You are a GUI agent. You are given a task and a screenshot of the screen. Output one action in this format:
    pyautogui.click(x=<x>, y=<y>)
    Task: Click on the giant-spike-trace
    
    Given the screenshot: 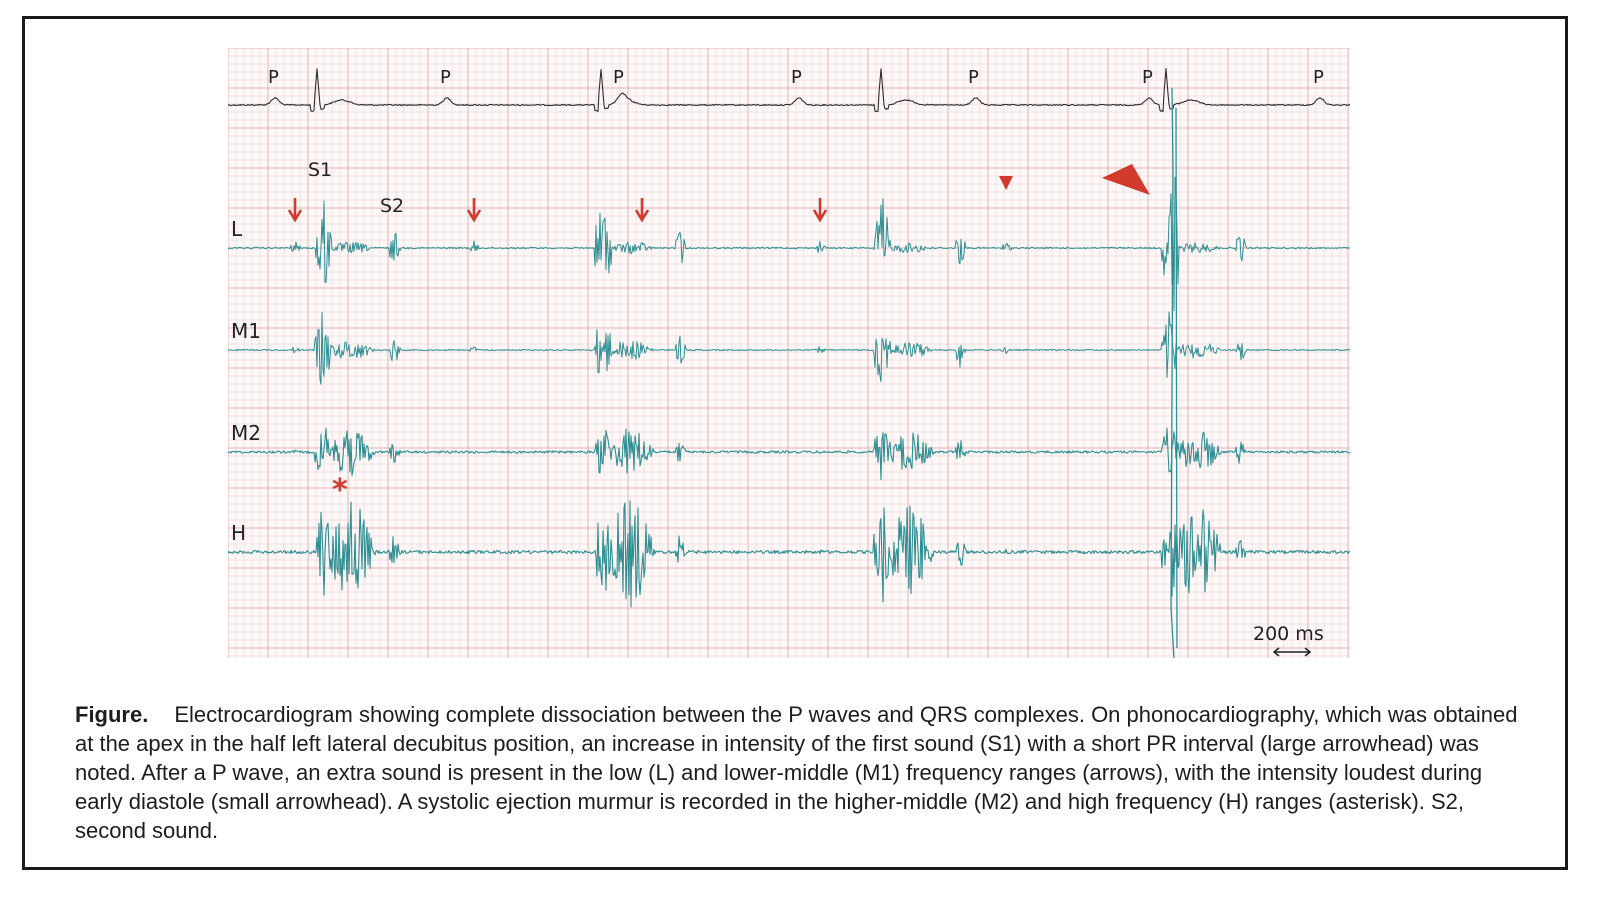 What is the action you would take?
    pyautogui.click(x=1174, y=372)
    